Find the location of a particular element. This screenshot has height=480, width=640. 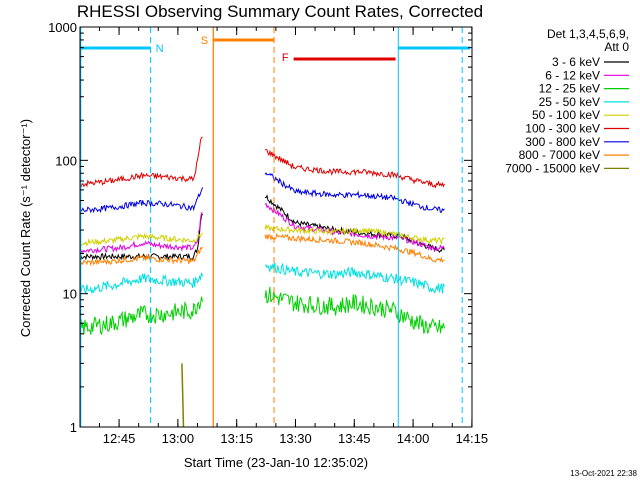

x-tick-label: 14:00 is located at coordinates (413, 438).